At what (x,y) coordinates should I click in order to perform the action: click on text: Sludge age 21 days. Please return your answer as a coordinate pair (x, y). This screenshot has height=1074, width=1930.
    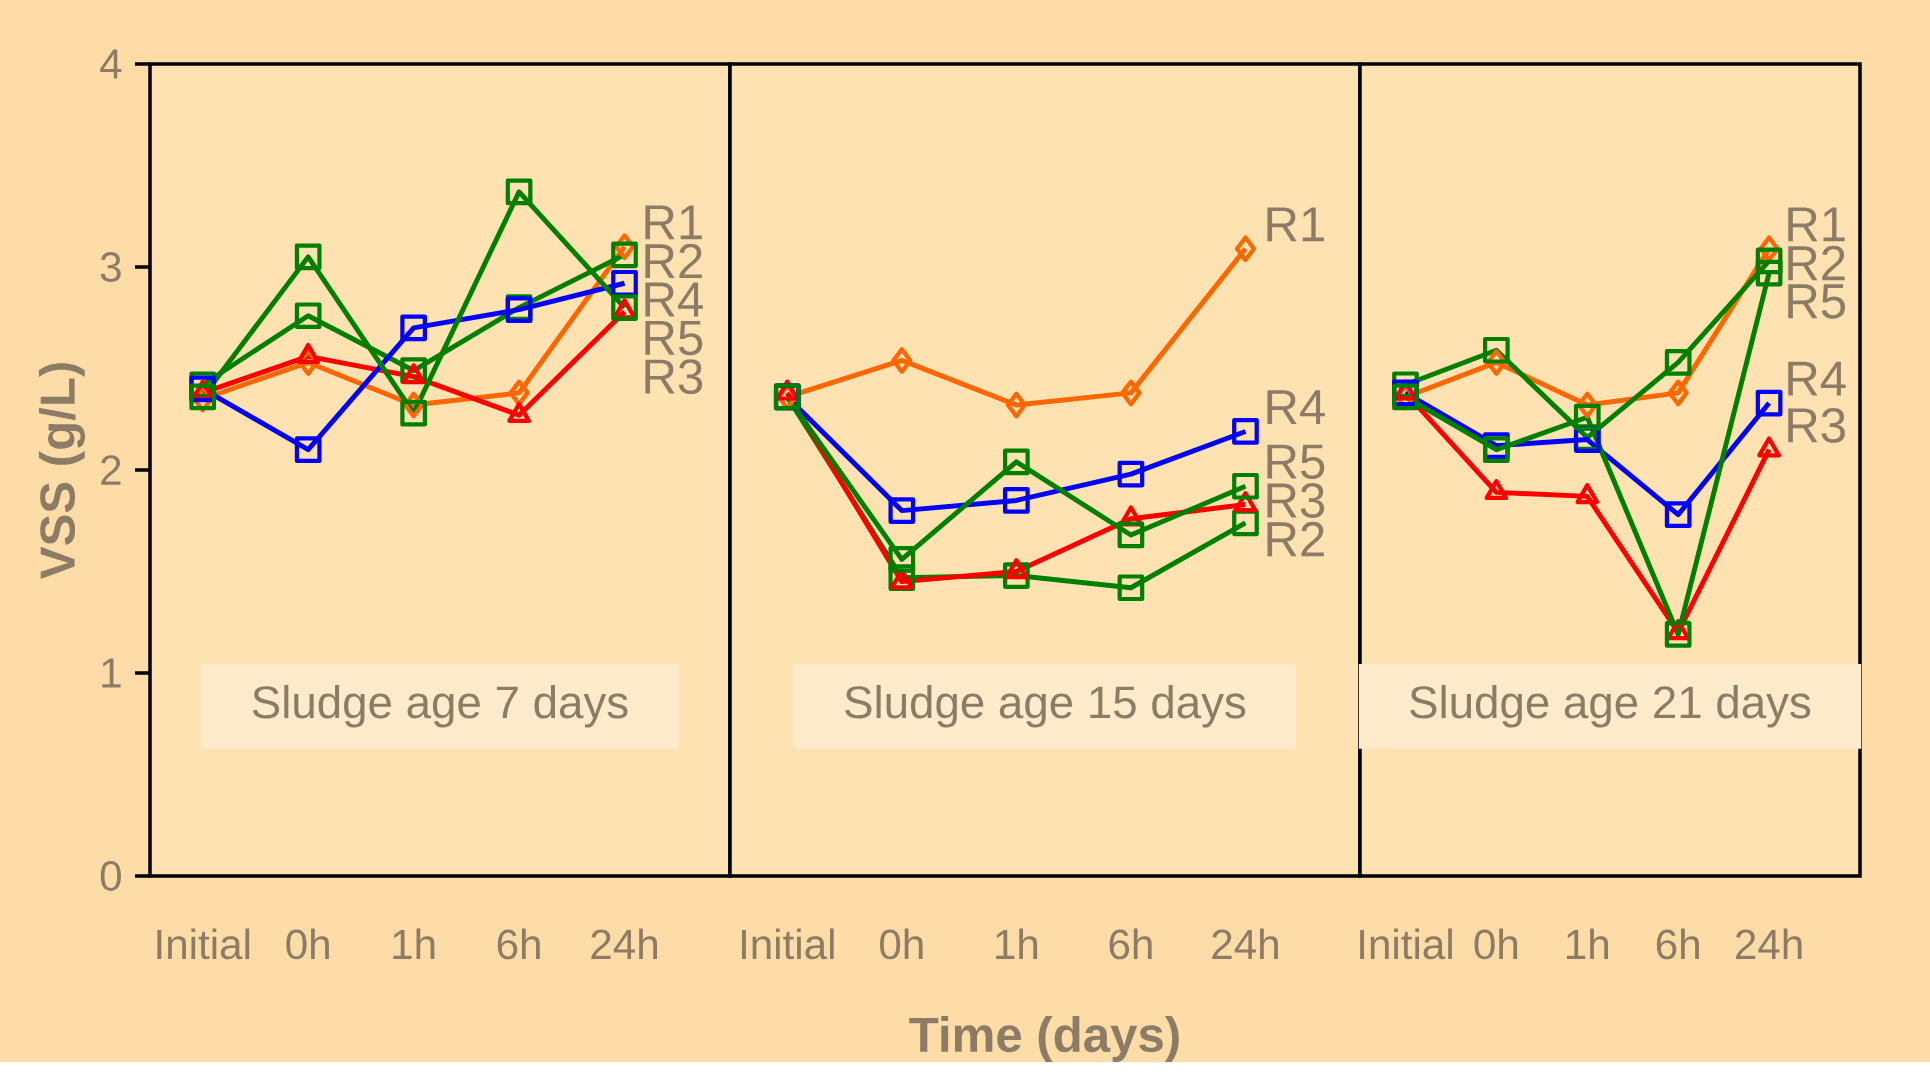
    Looking at the image, I should click on (1610, 706).